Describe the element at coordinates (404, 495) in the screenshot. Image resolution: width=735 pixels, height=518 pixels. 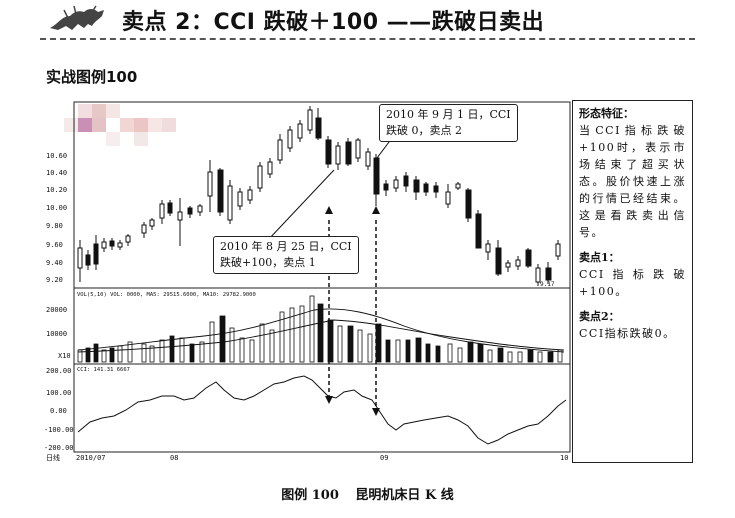
I see `figure-title: 昆明机床日 K 线` at that location.